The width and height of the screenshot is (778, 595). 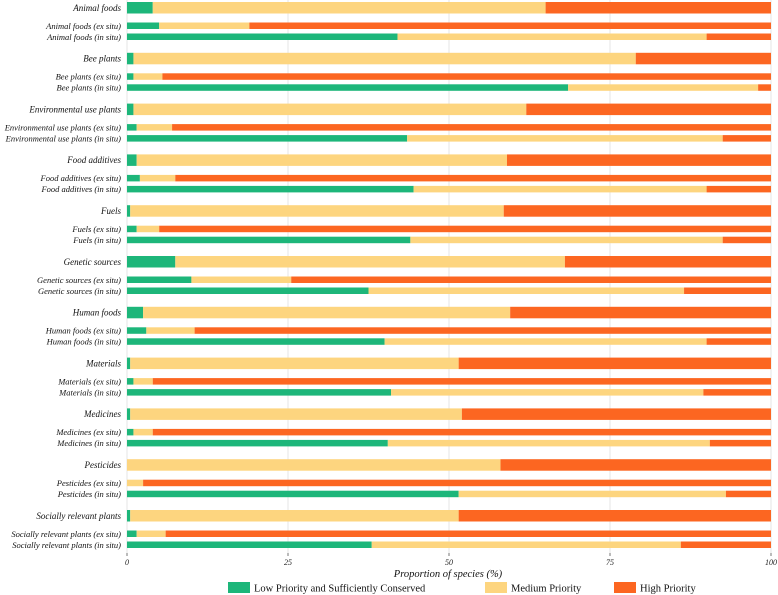 I want to click on tick-label: 25, so click(x=288, y=562).